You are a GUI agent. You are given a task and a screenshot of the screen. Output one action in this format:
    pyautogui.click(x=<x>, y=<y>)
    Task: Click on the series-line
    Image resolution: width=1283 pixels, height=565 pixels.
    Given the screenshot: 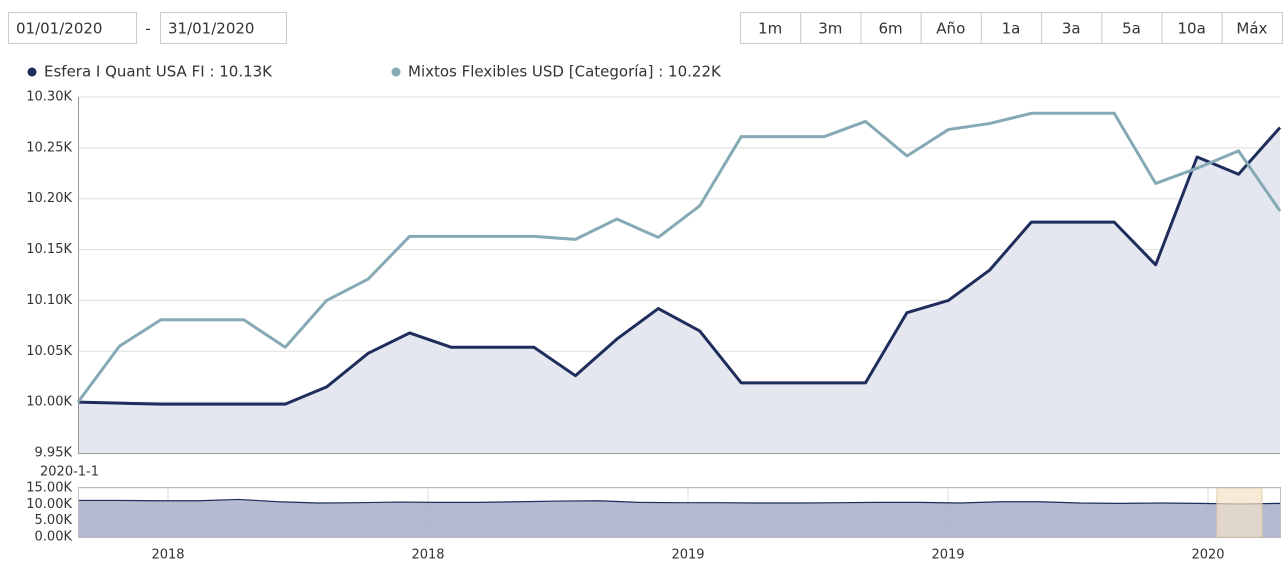 What is the action you would take?
    pyautogui.click(x=679, y=501)
    